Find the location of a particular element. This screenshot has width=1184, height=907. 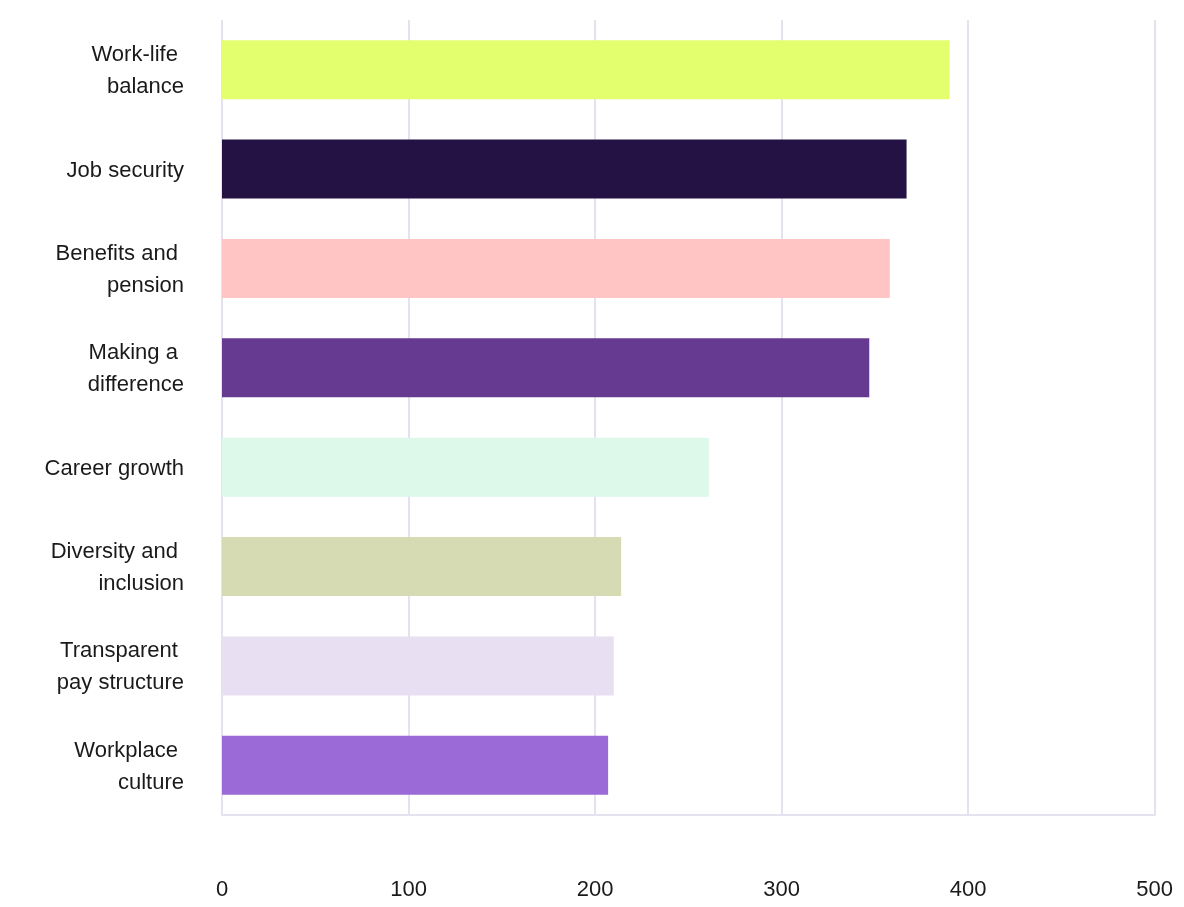

x-tick-label: 0 is located at coordinates (222, 888).